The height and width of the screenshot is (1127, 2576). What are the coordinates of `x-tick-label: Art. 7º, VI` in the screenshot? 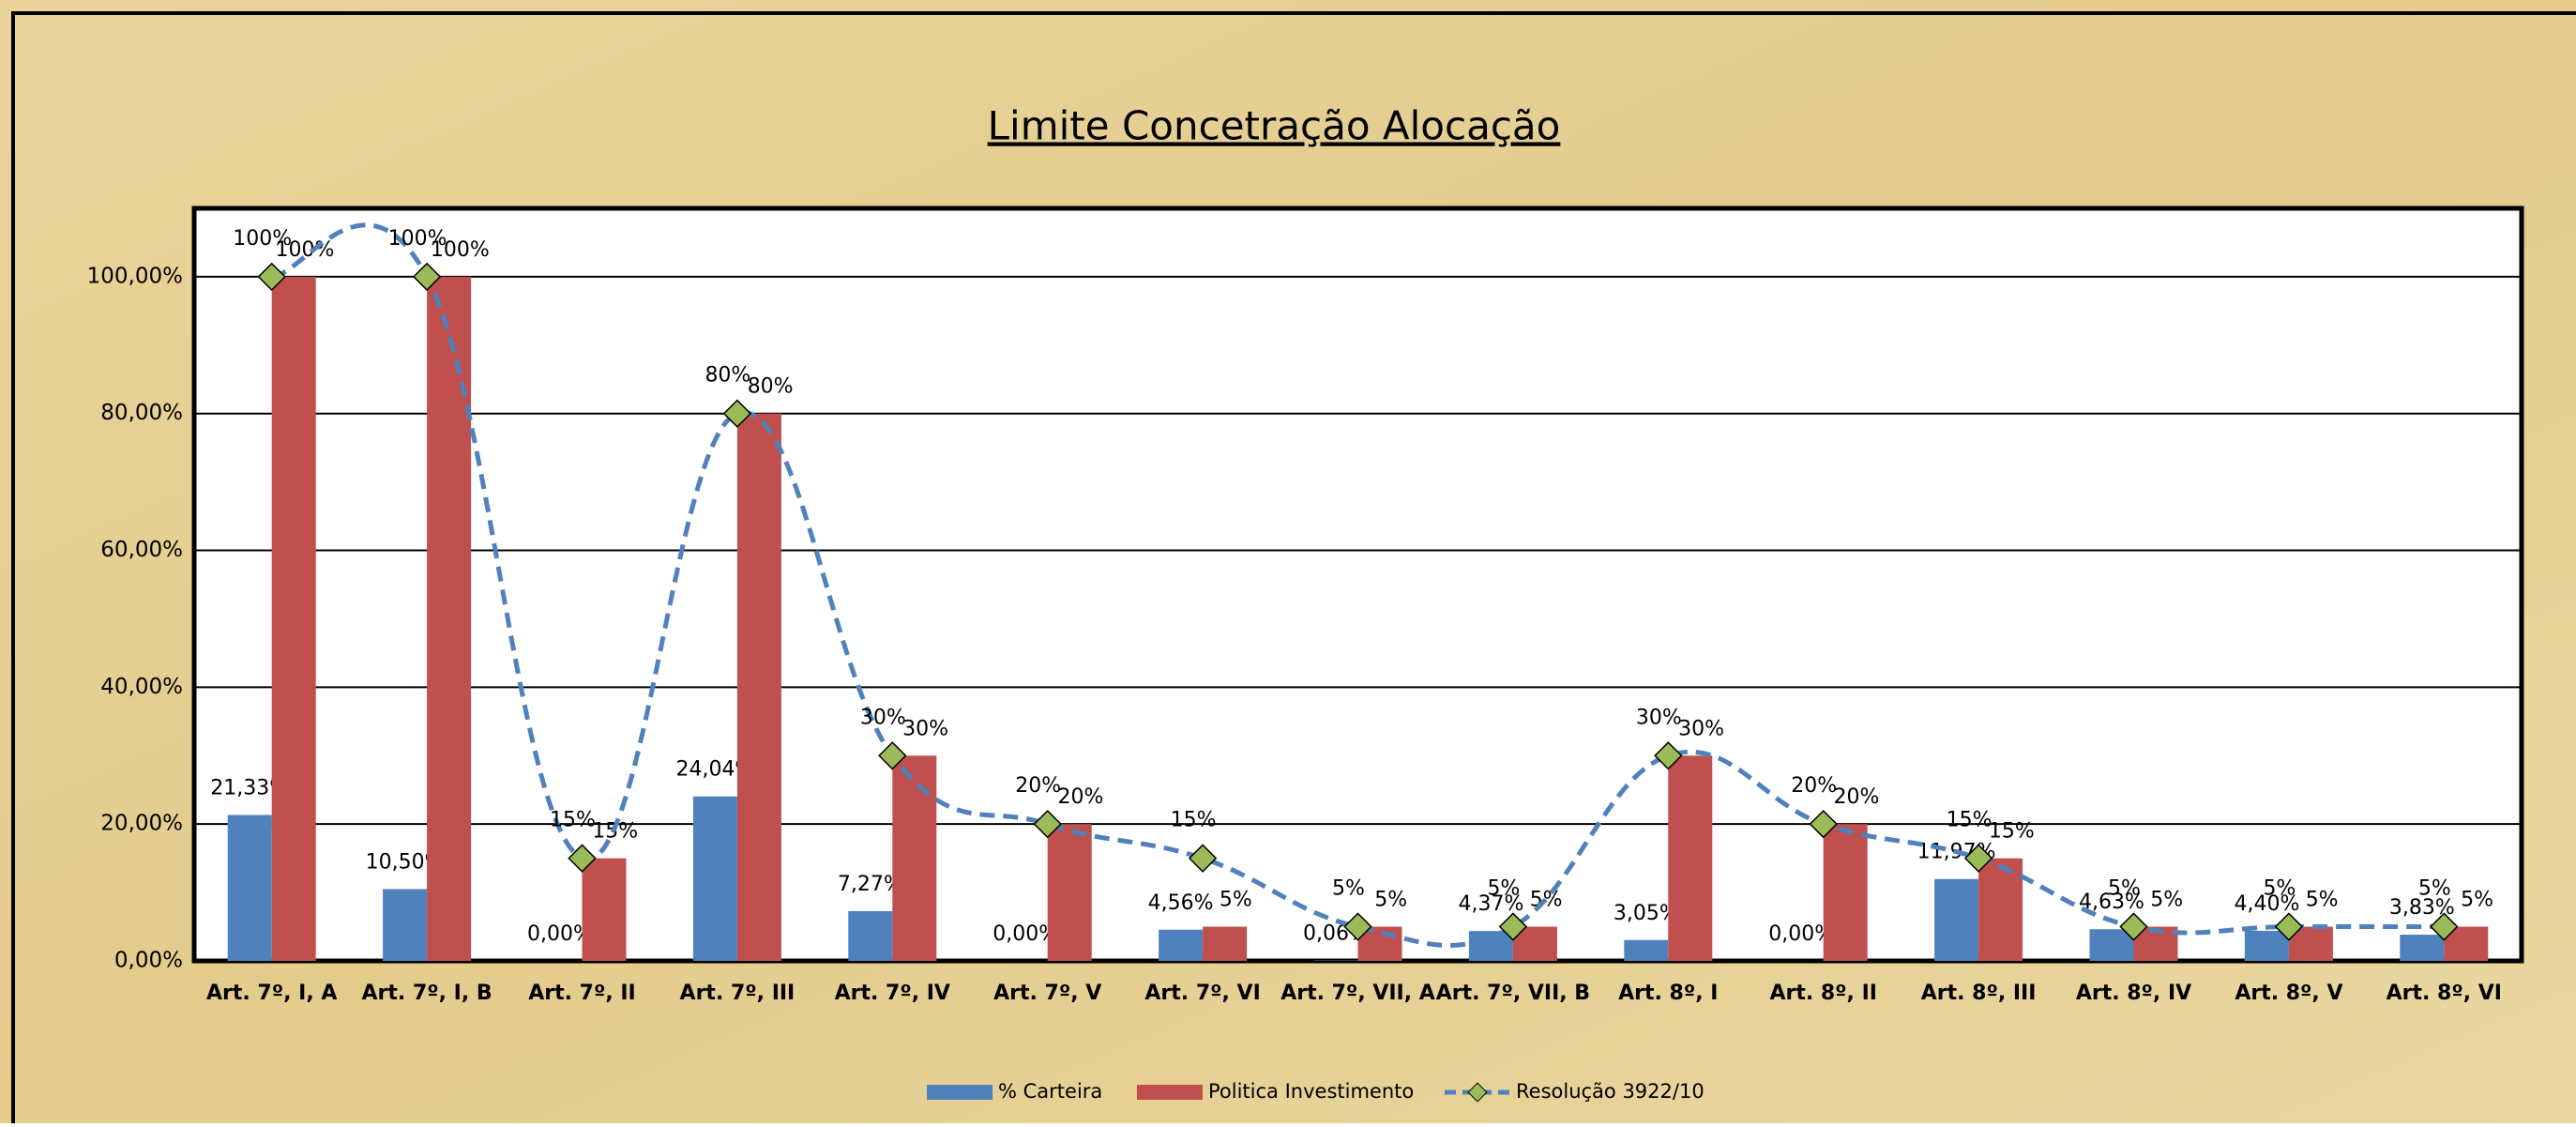 It's located at (1202, 994).